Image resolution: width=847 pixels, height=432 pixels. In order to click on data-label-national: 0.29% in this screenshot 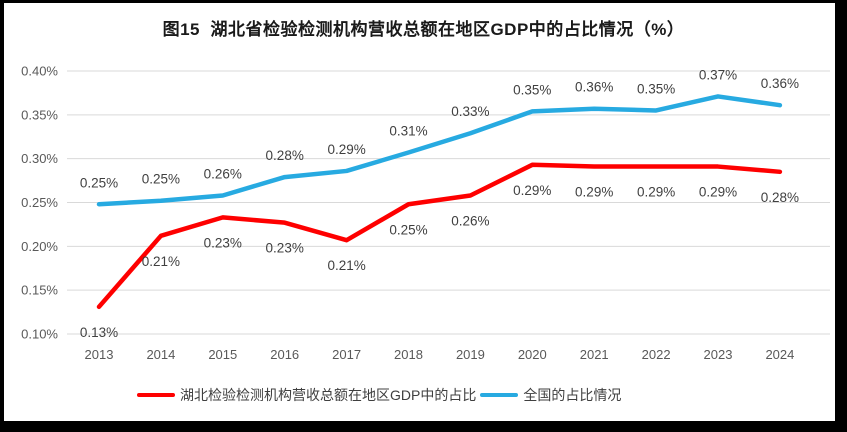, I will do `click(346, 149)`.